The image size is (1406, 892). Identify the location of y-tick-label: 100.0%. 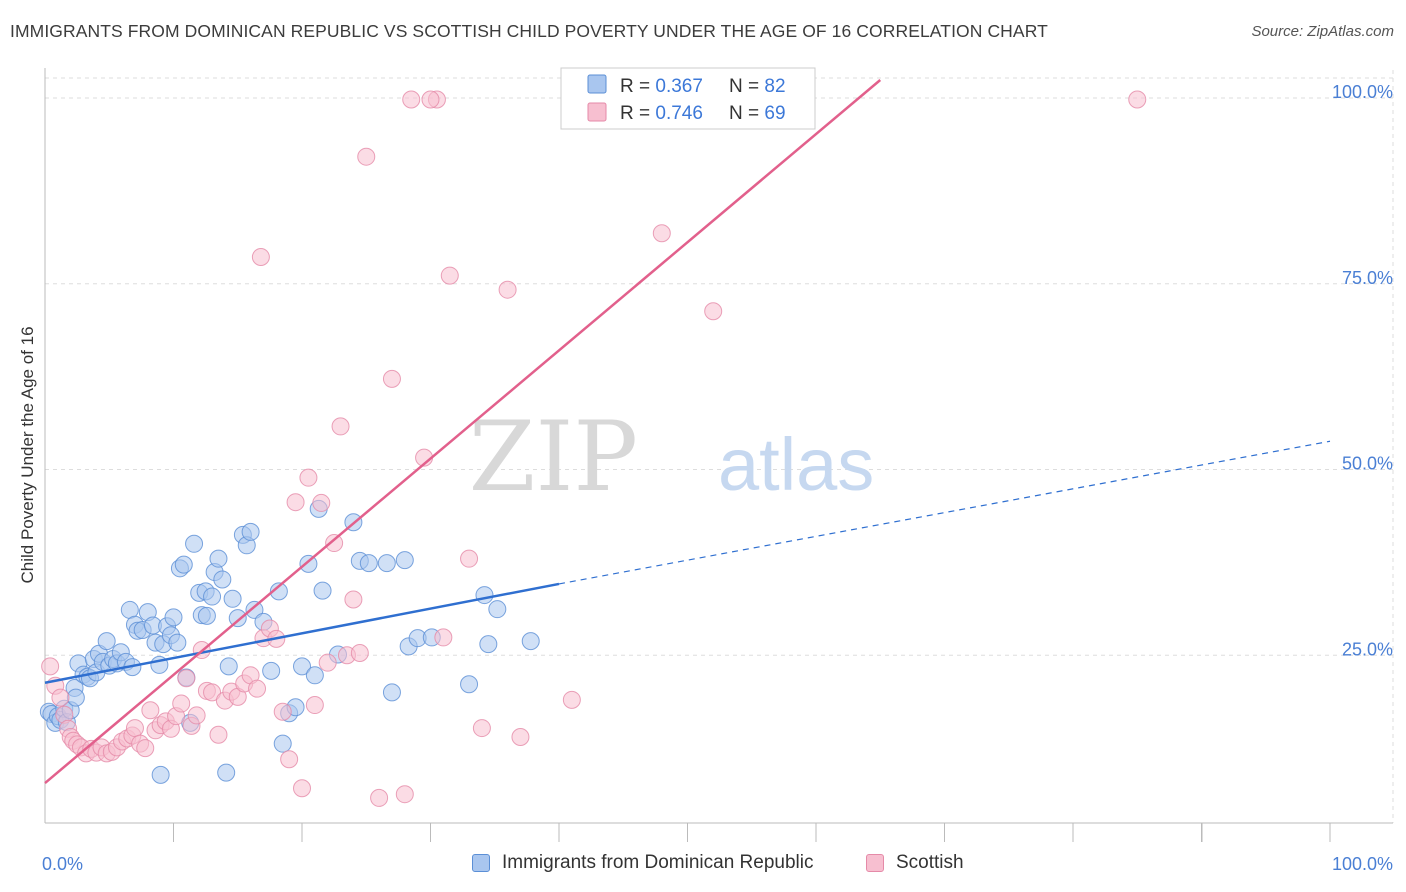
(1362, 92).